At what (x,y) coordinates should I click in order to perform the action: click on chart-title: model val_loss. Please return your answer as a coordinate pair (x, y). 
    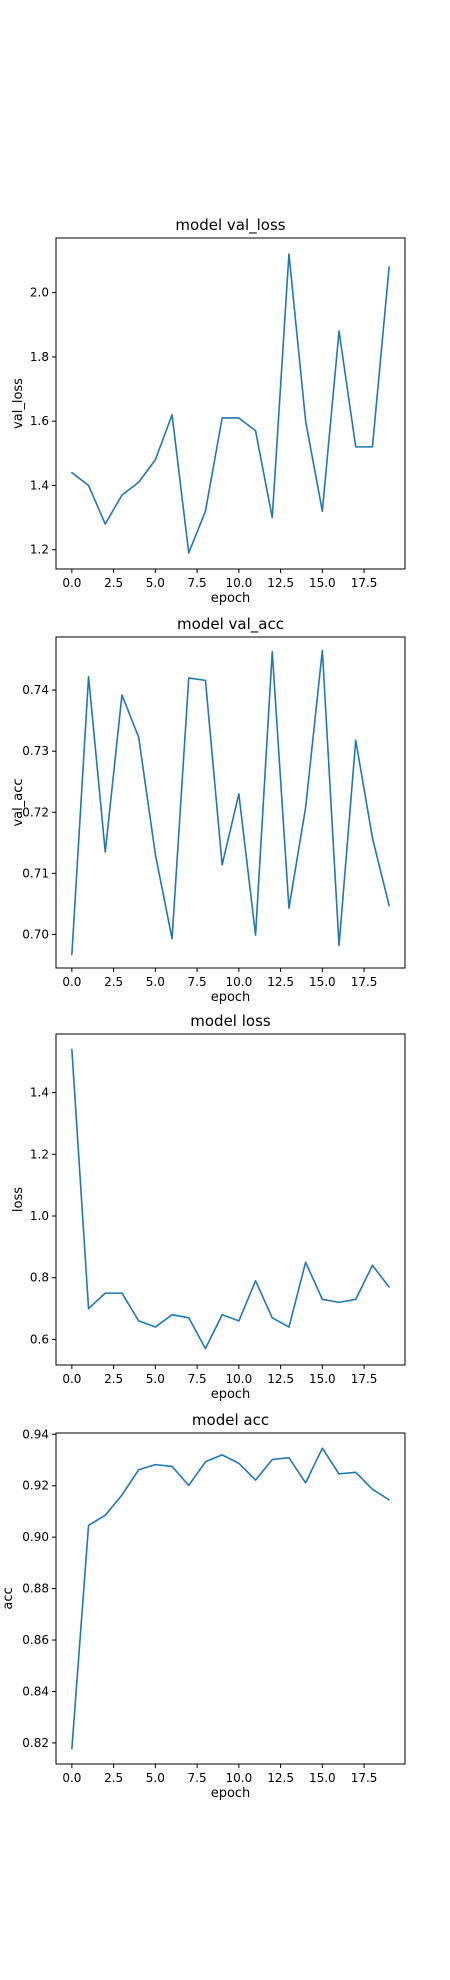
    Looking at the image, I should click on (230, 225).